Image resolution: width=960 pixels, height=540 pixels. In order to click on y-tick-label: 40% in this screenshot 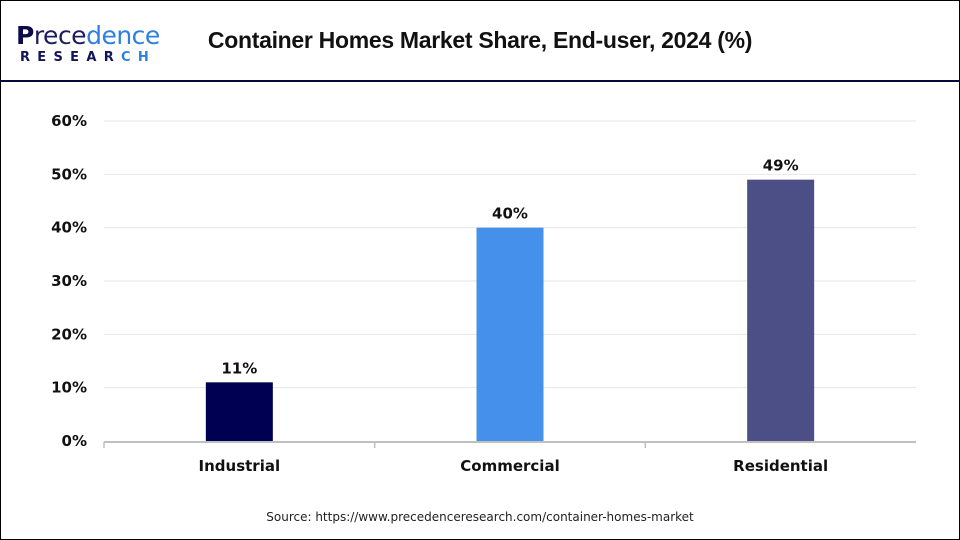, I will do `click(69, 228)`.